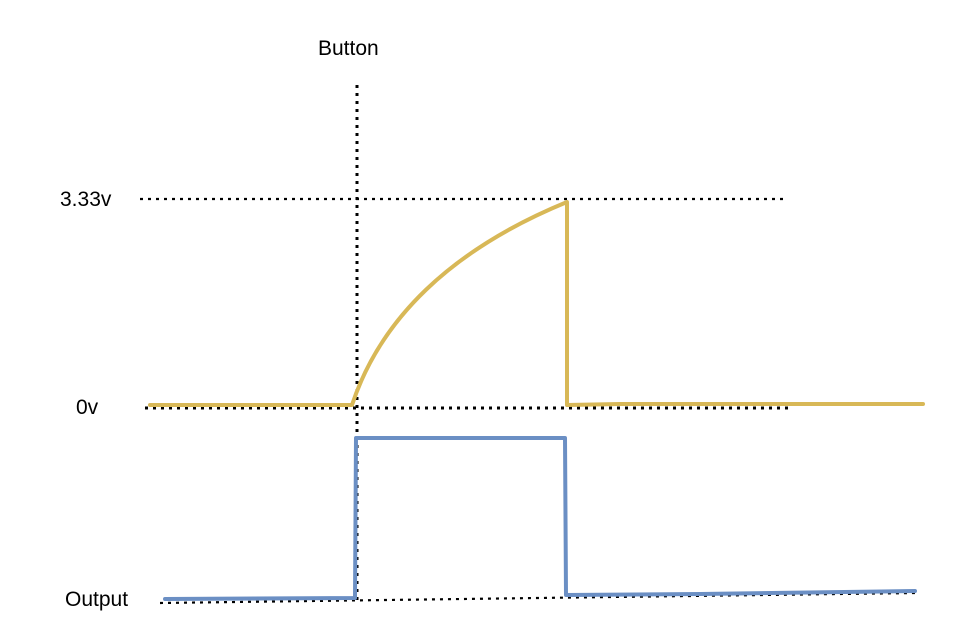 This screenshot has width=957, height=633. I want to click on output-label: Output, so click(96, 599).